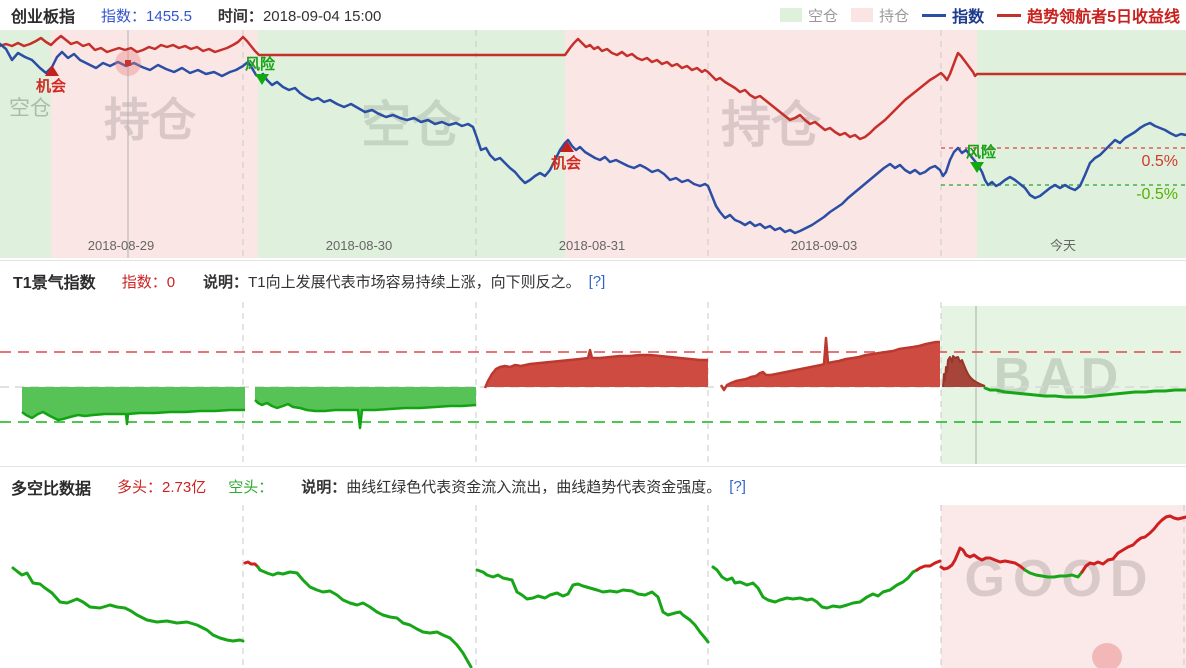 This screenshot has height=668, width=1186. I want to click on watermark-flat-2: 空仓, so click(411, 125).